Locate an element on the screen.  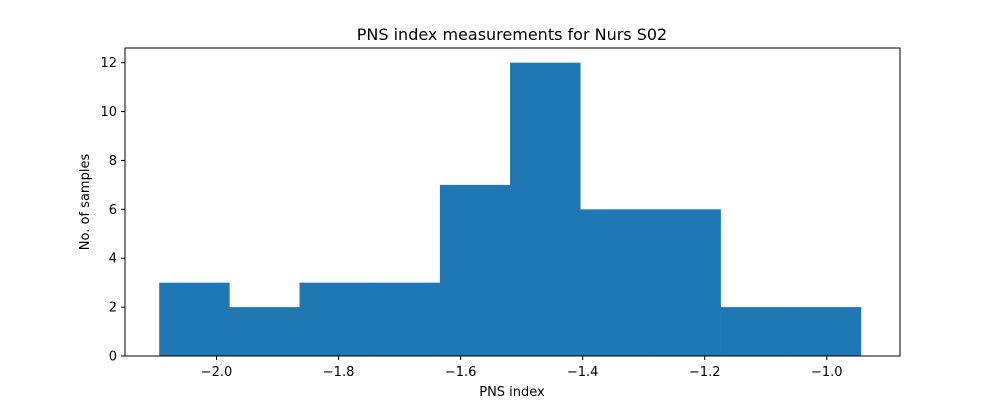
chart-title: PNS index measurements for Nurs S02 is located at coordinates (512, 34).